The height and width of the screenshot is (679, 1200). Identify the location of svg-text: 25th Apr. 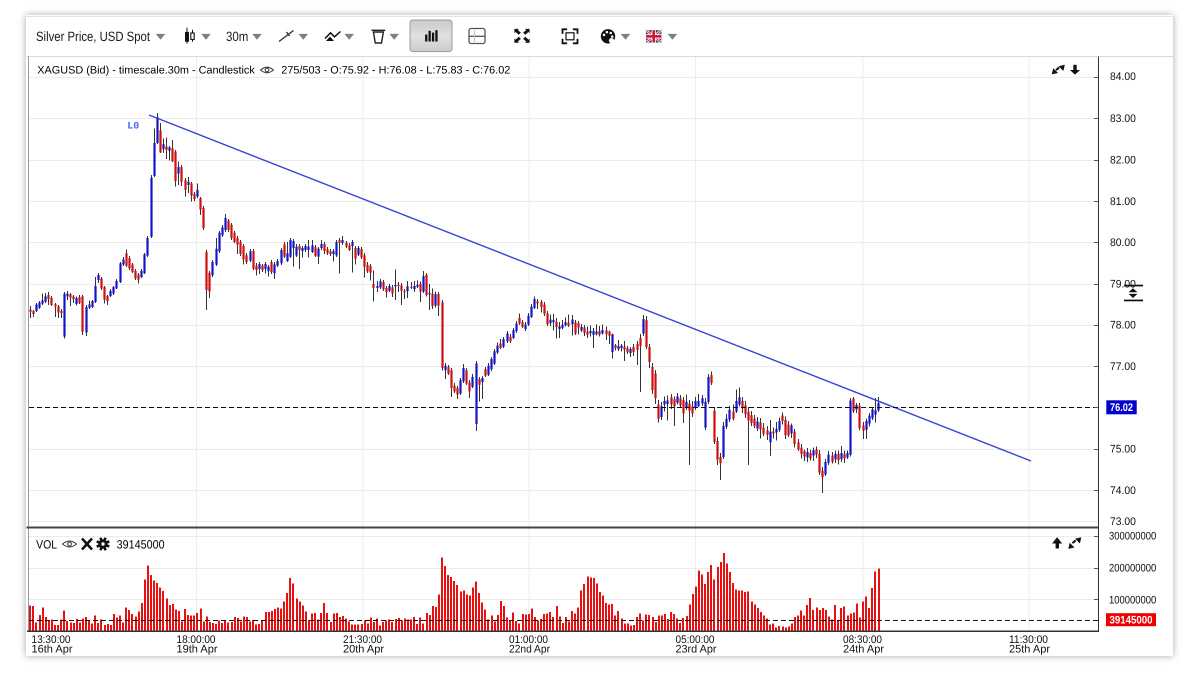
(1029, 649).